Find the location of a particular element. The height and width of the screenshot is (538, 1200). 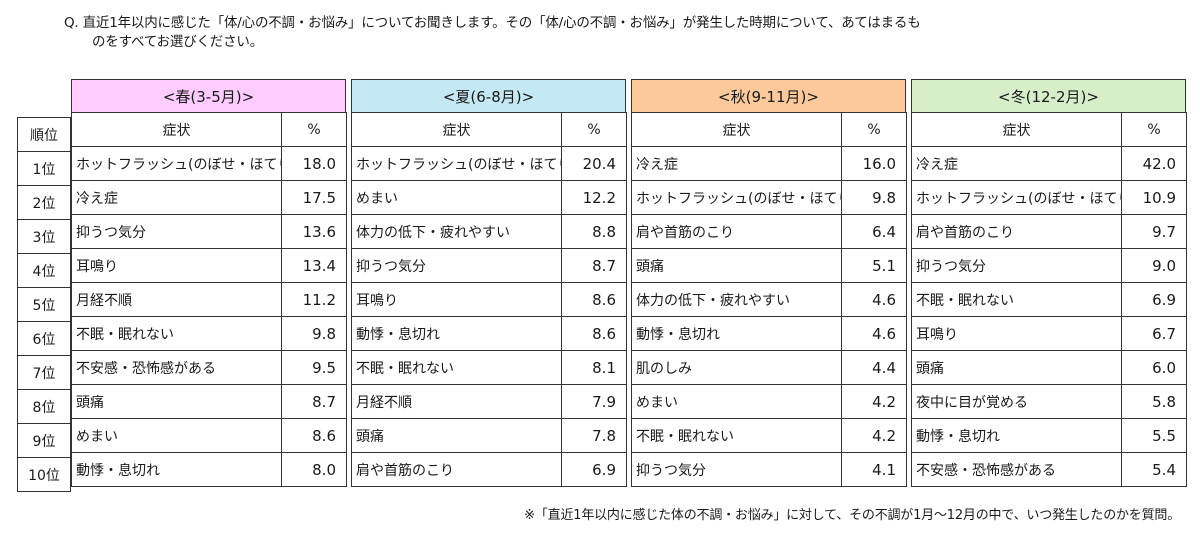

table-row: 肩や首筋のこり 6.9 is located at coordinates (489, 469).